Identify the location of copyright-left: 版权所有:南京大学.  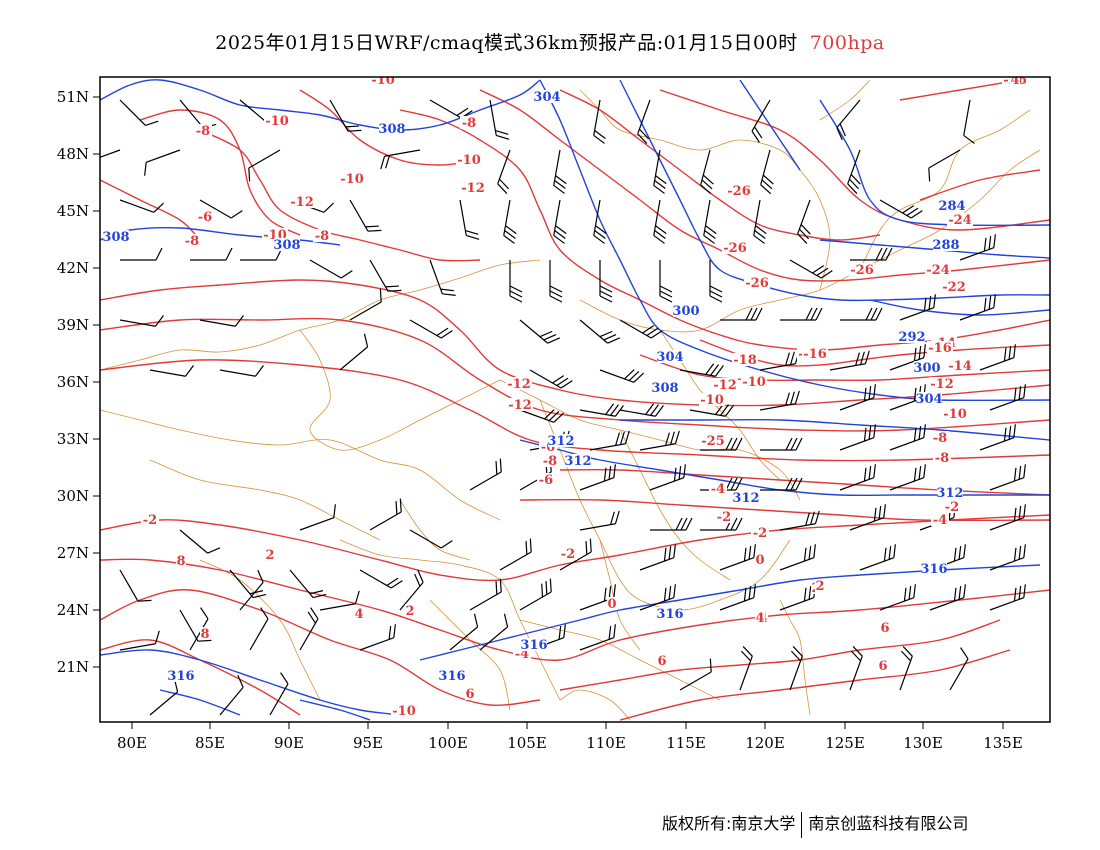
(729, 823).